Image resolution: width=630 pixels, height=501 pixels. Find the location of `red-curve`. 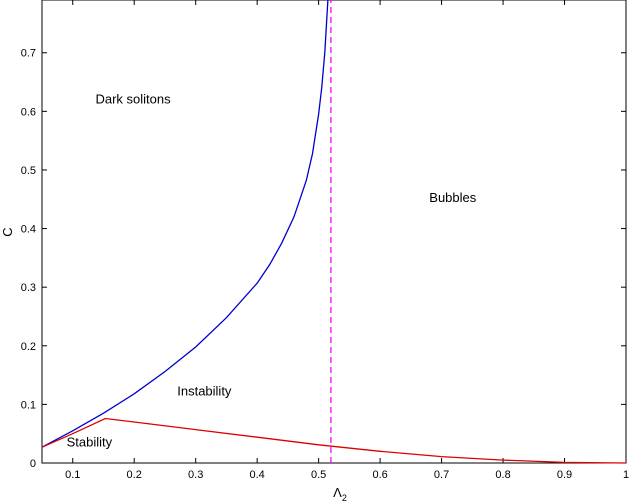

red-curve is located at coordinates (334, 440).